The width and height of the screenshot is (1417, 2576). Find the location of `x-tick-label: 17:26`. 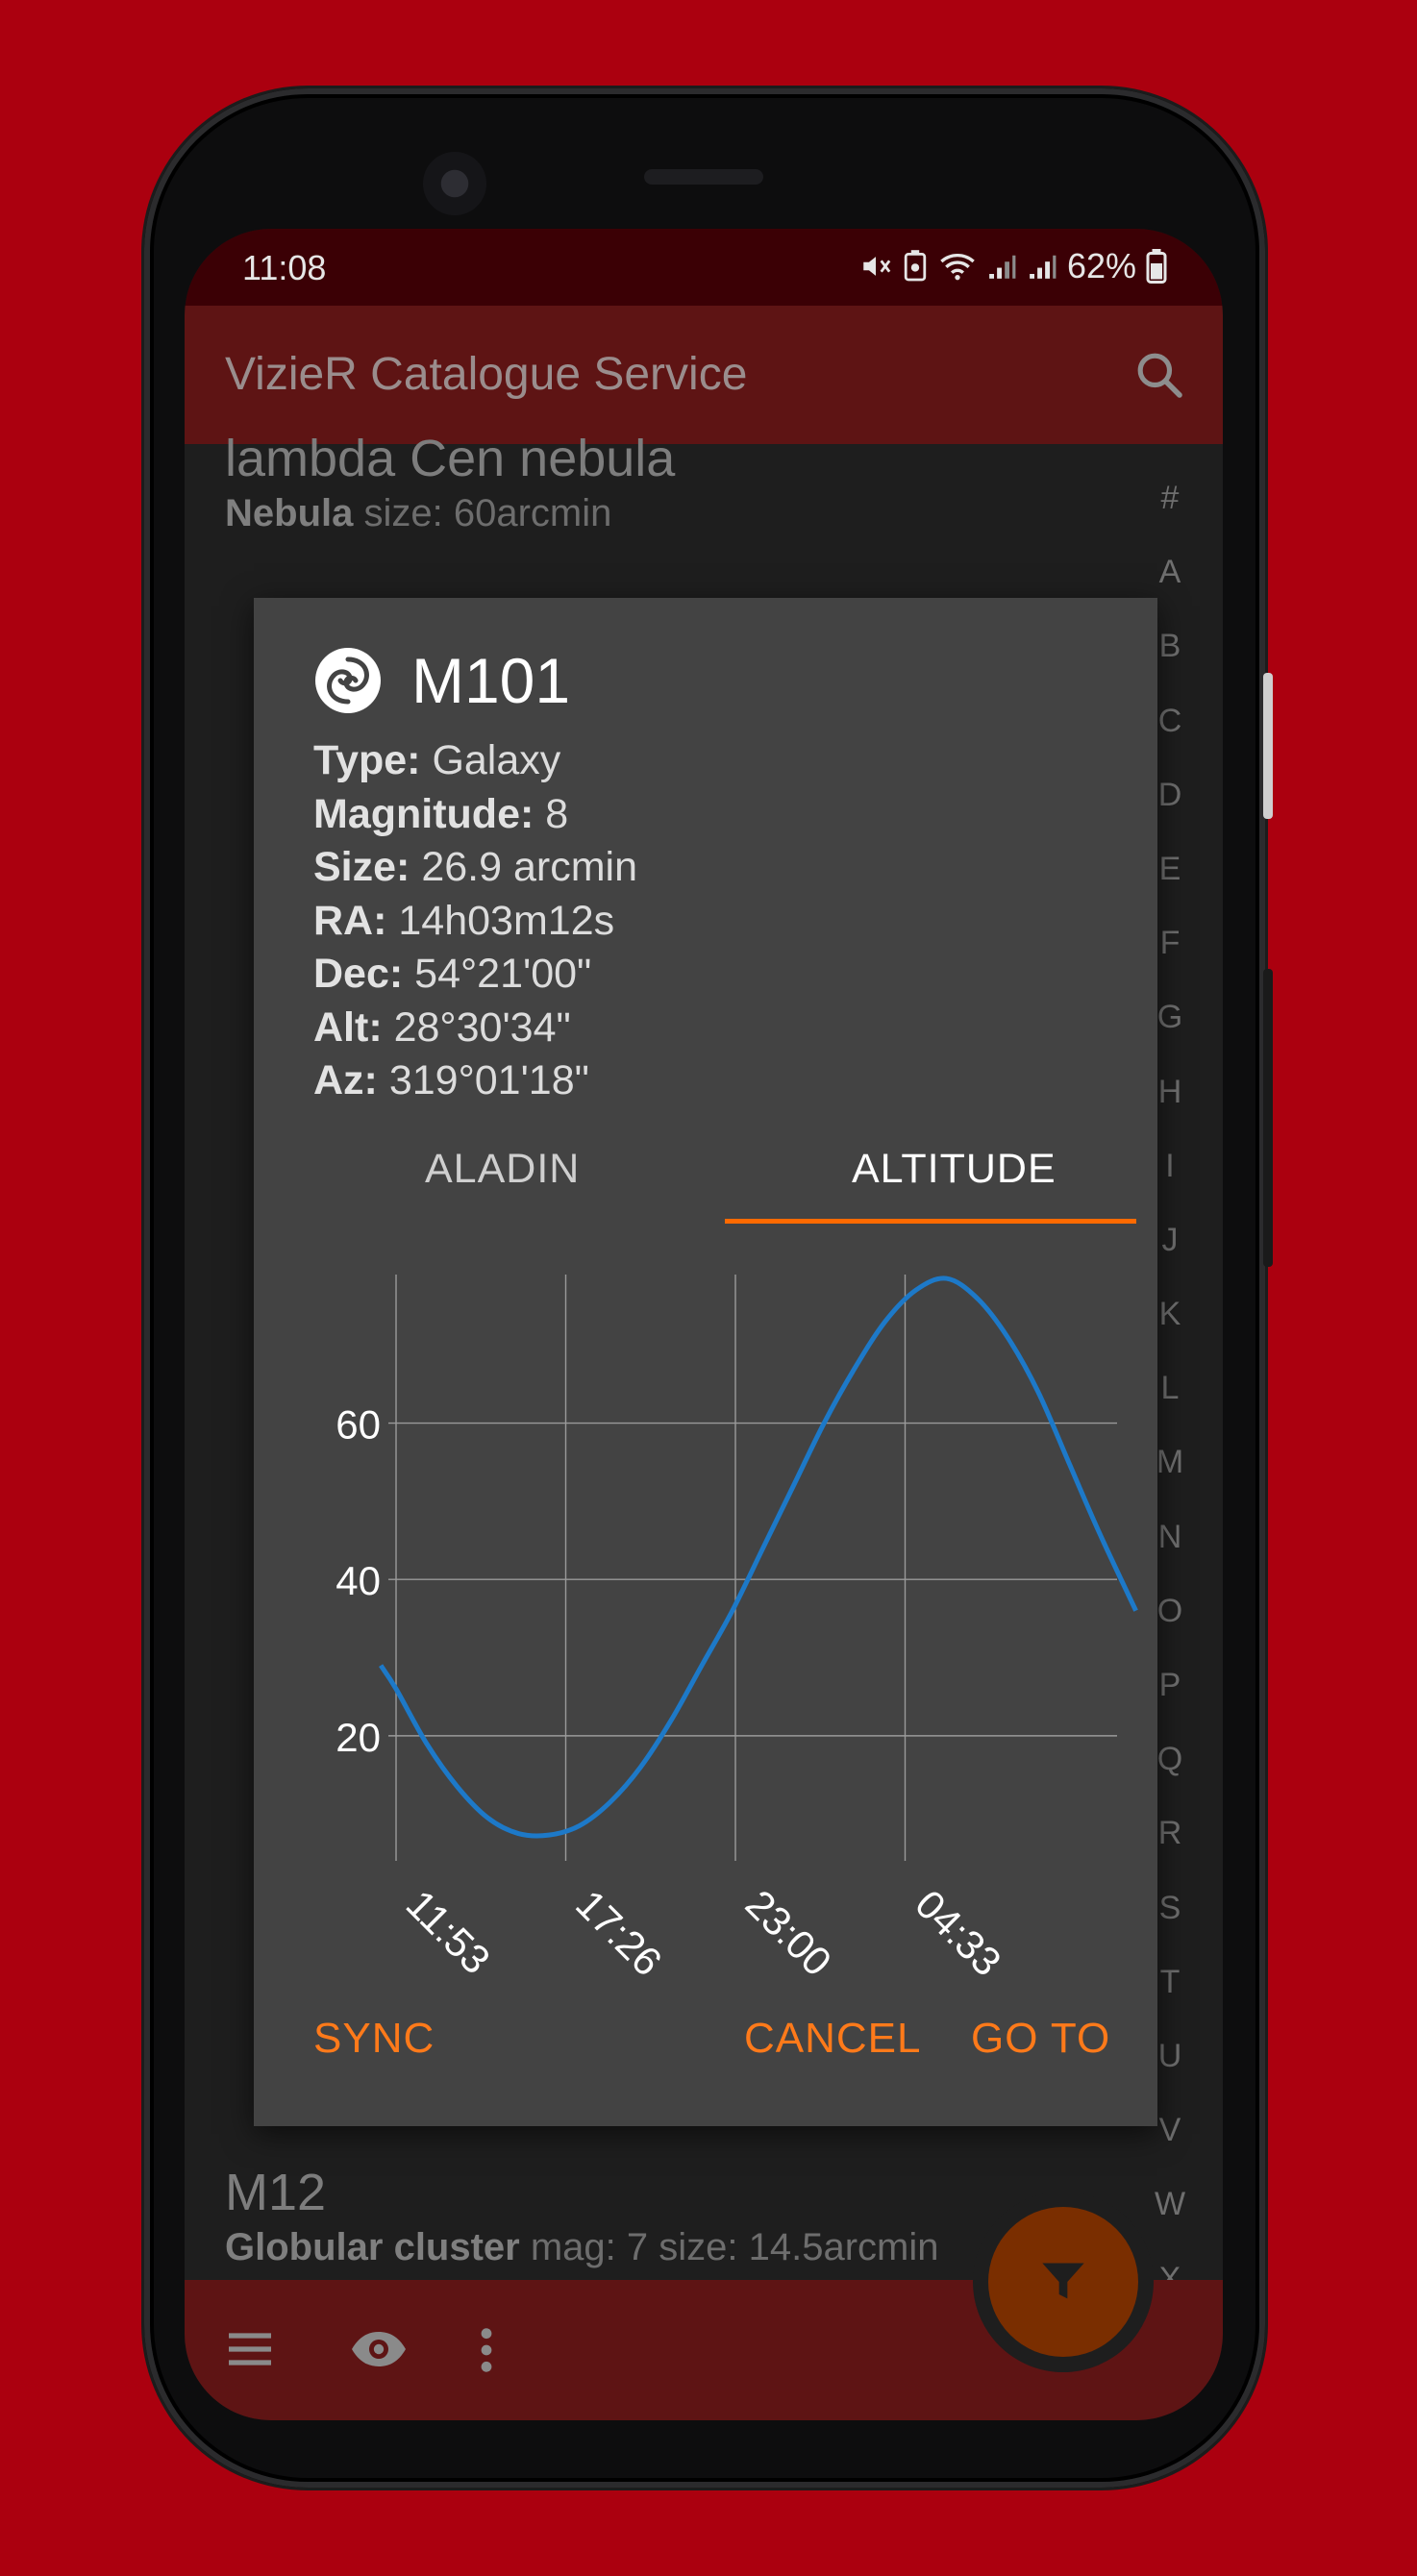

x-tick-label: 17:26 is located at coordinates (619, 1933).